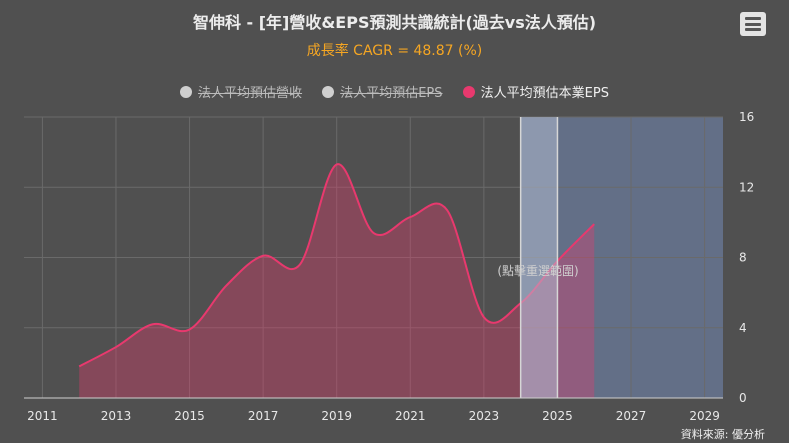  What do you see at coordinates (743, 258) in the screenshot?
I see `y-tick-label: 8` at bounding box center [743, 258].